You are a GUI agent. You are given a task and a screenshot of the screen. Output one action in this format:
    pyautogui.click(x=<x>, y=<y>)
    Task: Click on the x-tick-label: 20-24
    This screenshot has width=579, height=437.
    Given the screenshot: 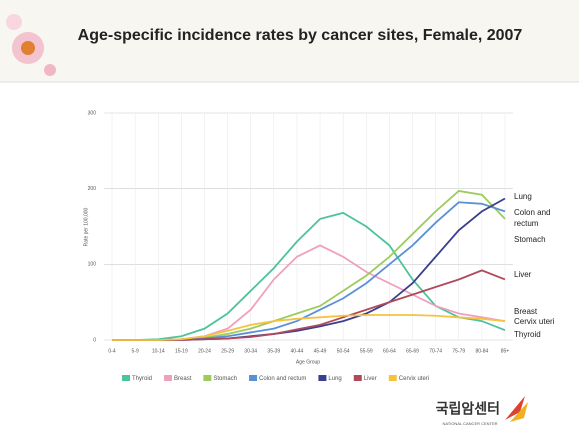 What is the action you would take?
    pyautogui.click(x=204, y=351)
    